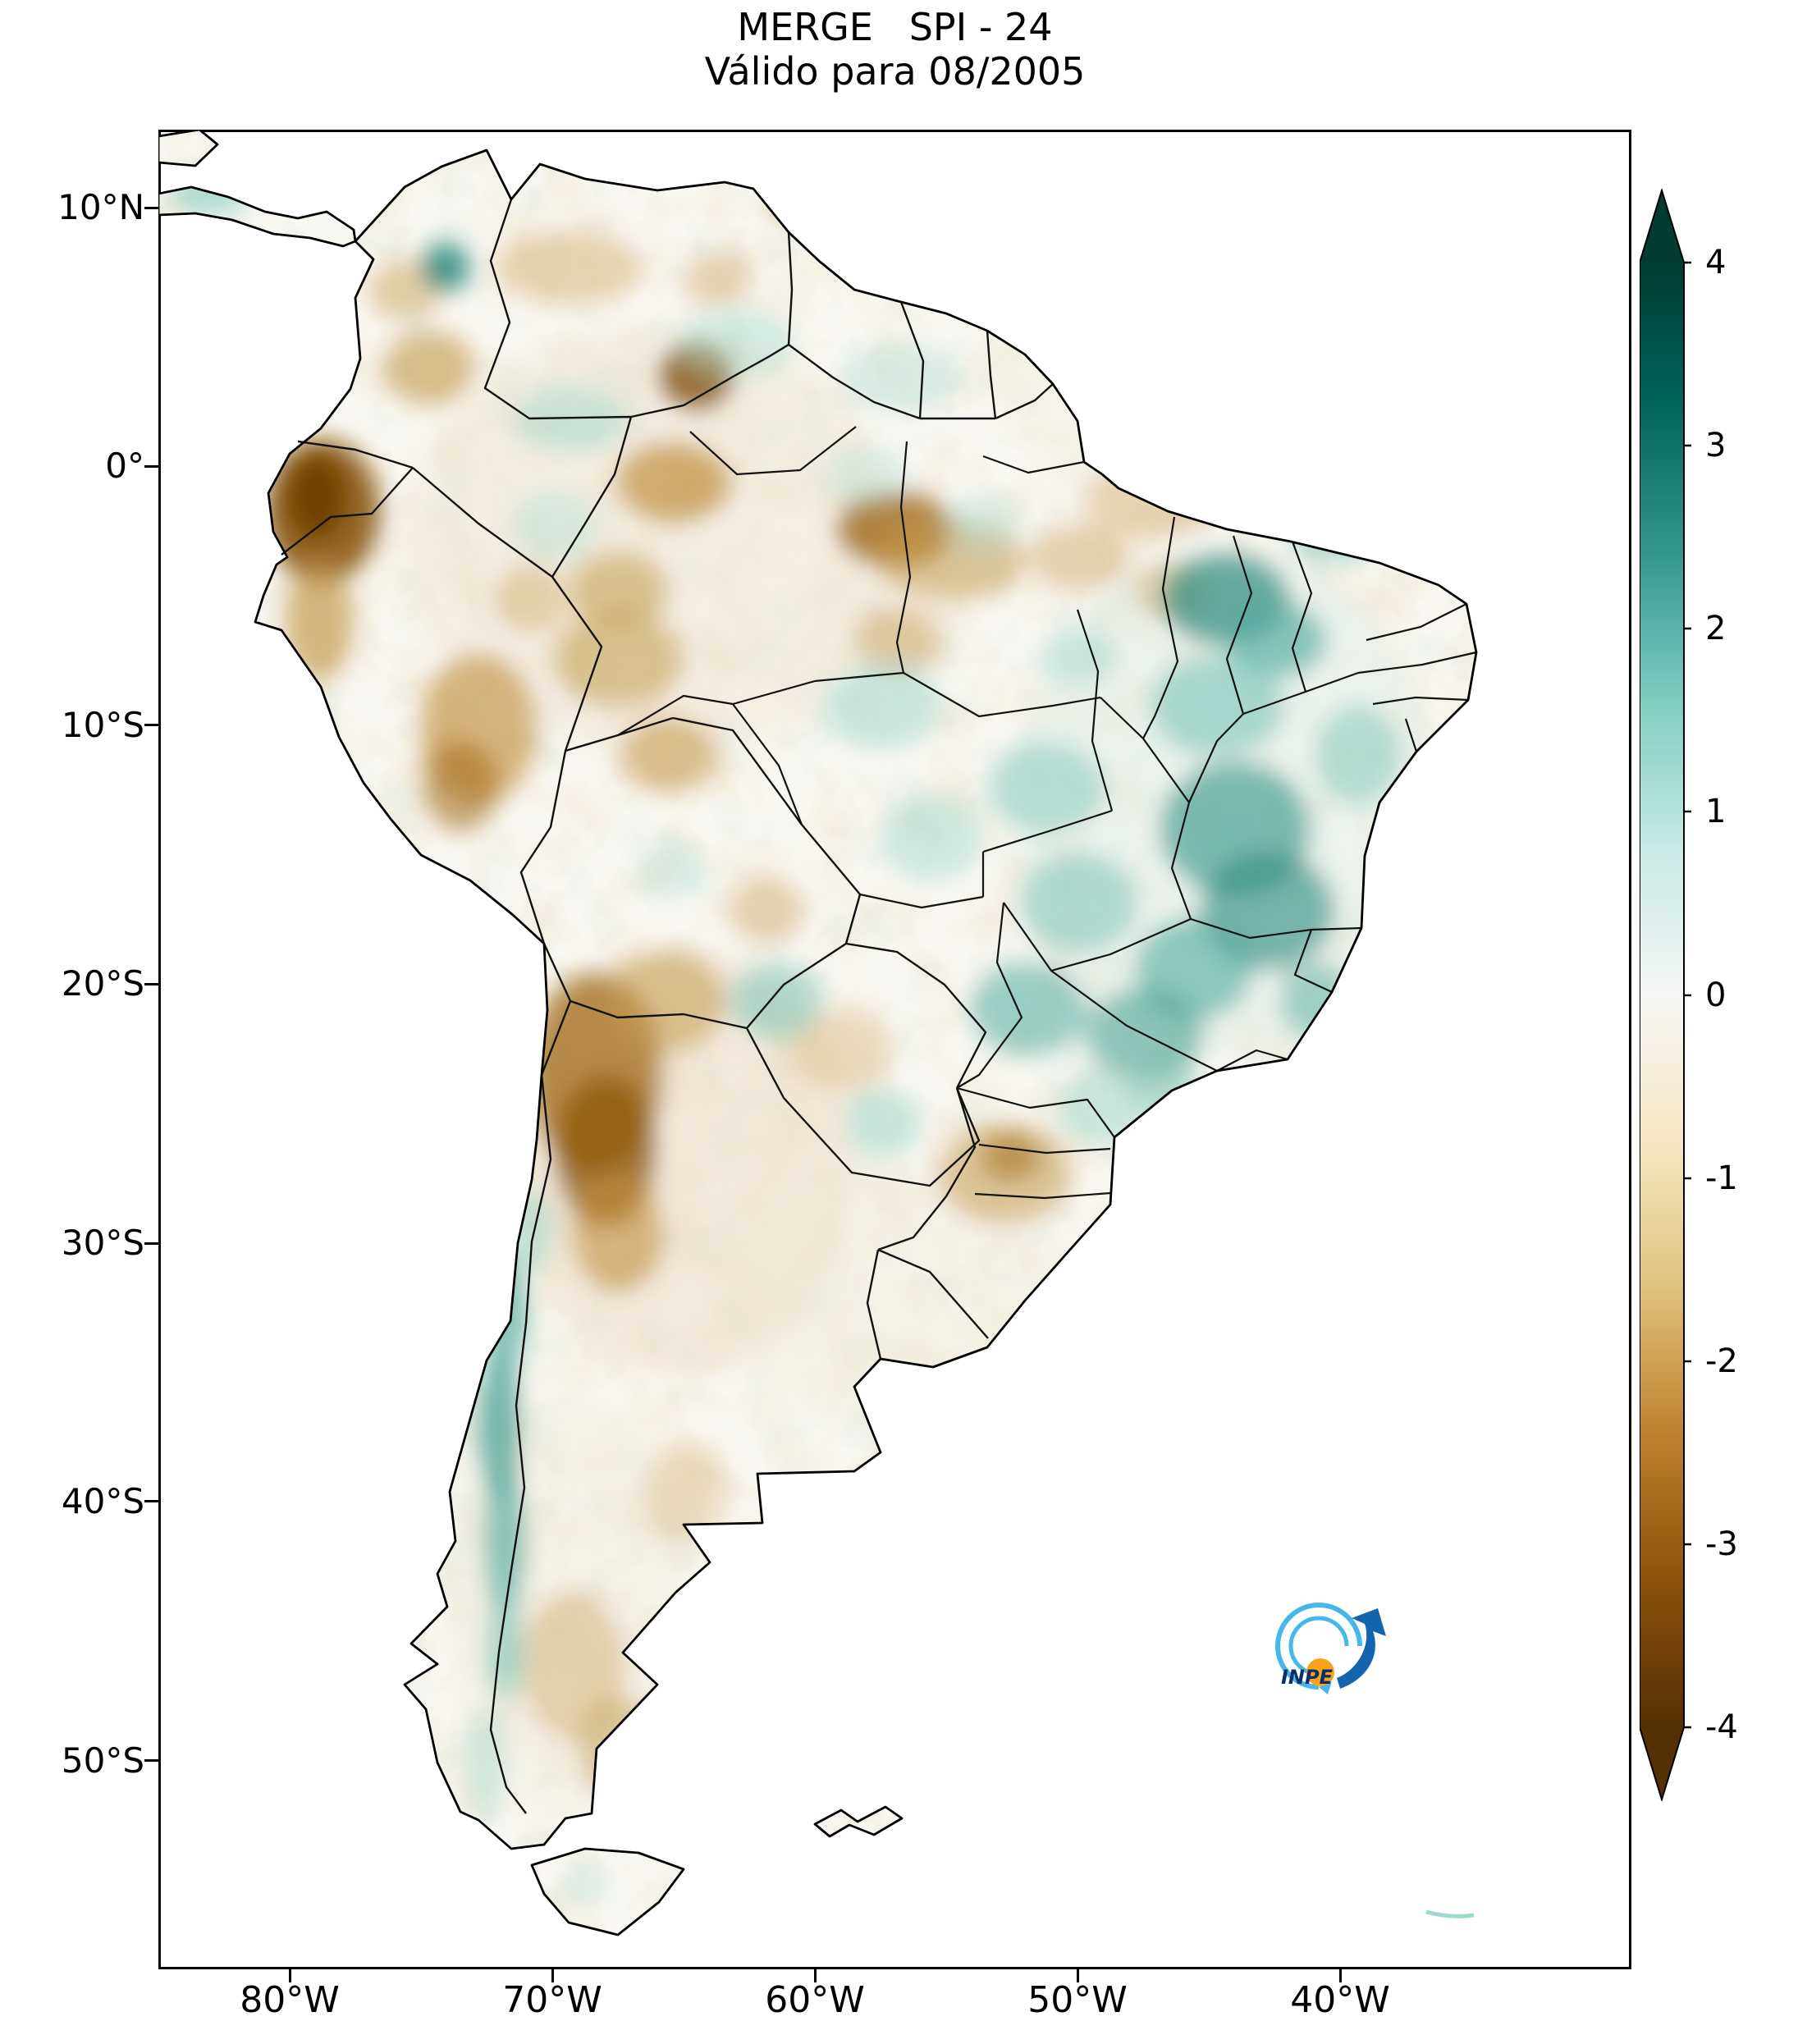 This screenshot has width=1798, height=2044. What do you see at coordinates (102, 983) in the screenshot?
I see `y-tick-label: 20°S` at bounding box center [102, 983].